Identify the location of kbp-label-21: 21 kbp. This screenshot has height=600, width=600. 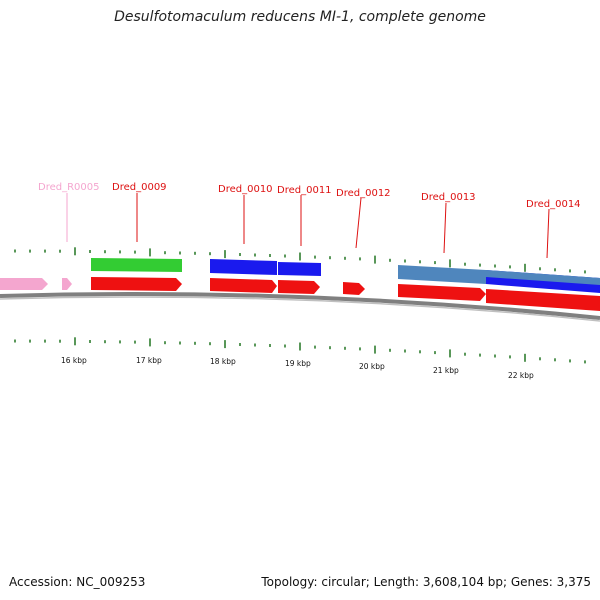
(446, 370).